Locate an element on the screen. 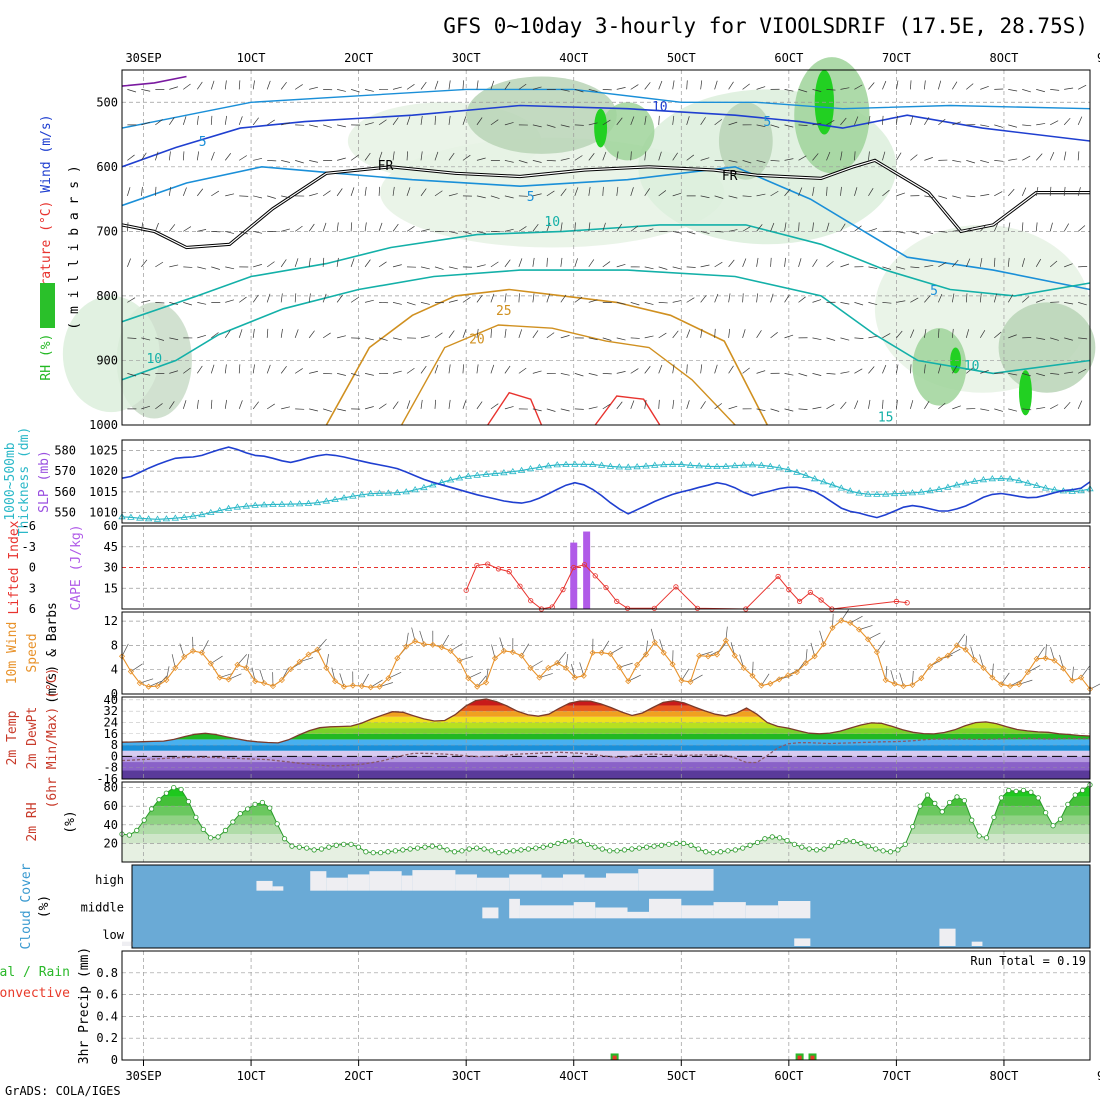 This screenshot has width=1100, height=1100. upper-air-ylabel-part: Wind (m/s) is located at coordinates (46, 157).